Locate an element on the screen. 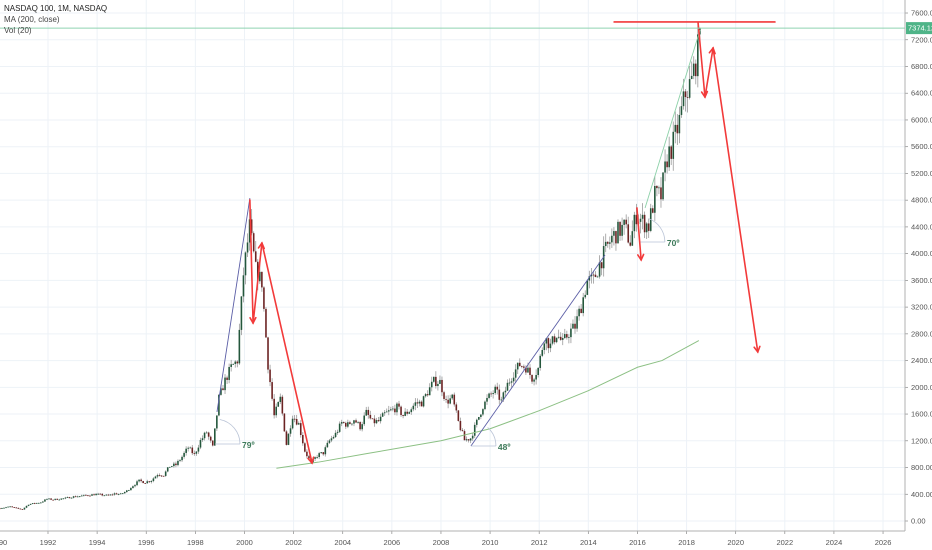  legend-vol: Vol (20) is located at coordinates (18, 30).